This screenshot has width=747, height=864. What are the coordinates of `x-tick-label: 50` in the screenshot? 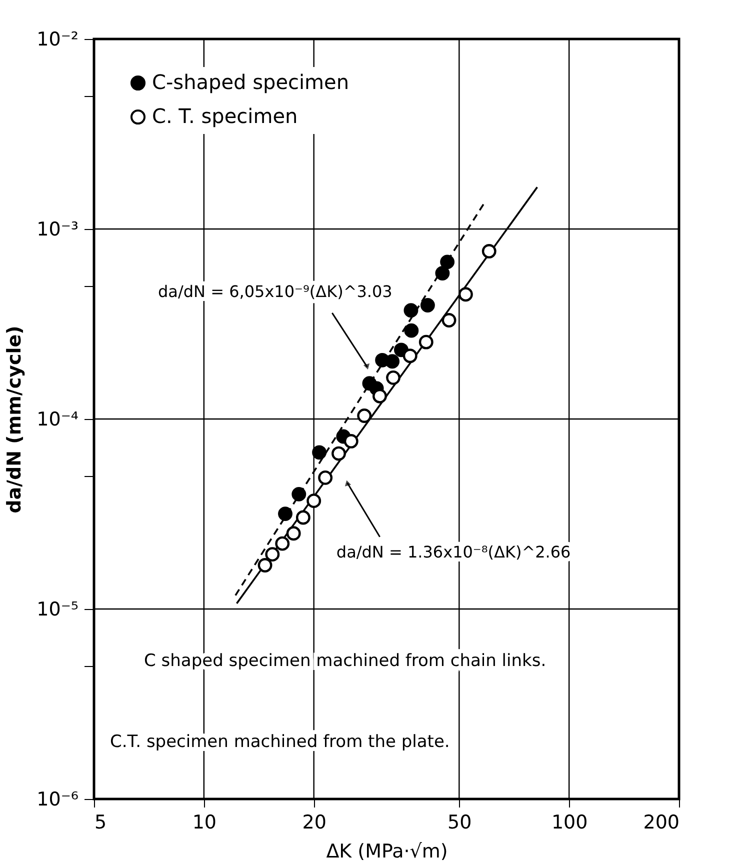 It's located at (460, 823).